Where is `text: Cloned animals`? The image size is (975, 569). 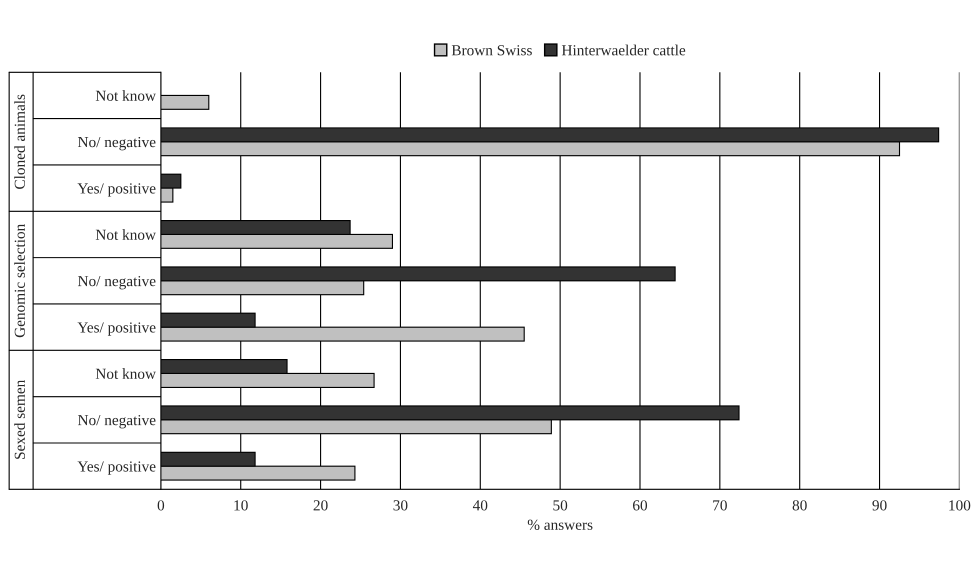 text: Cloned animals is located at coordinates (19, 141).